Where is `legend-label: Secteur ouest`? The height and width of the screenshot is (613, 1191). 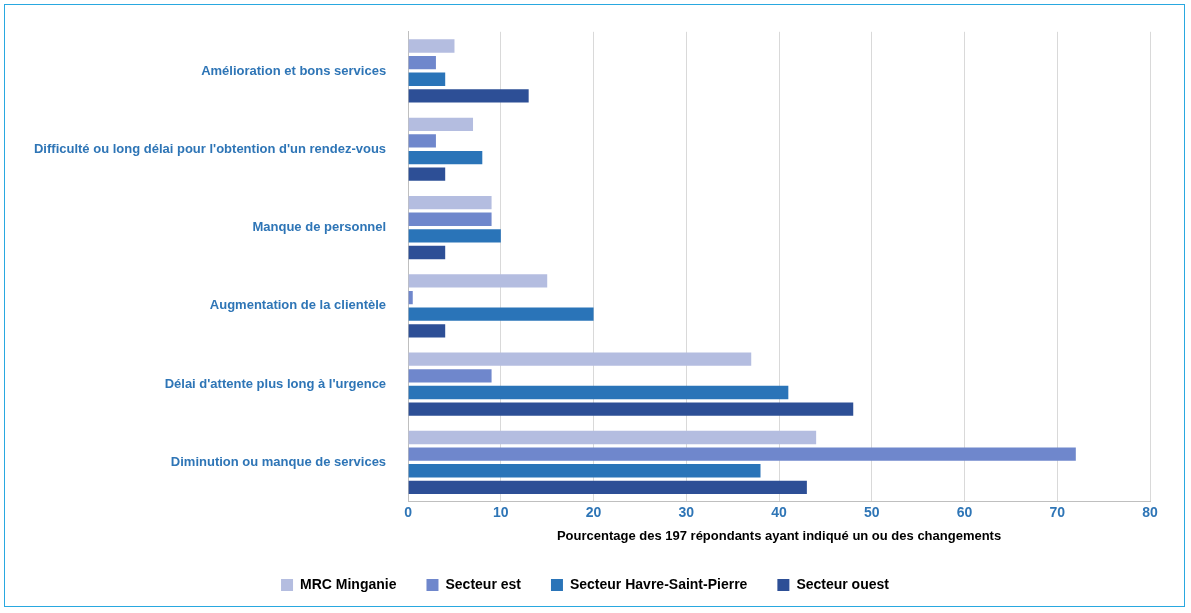
legend-label: Secteur ouest is located at coordinates (843, 583).